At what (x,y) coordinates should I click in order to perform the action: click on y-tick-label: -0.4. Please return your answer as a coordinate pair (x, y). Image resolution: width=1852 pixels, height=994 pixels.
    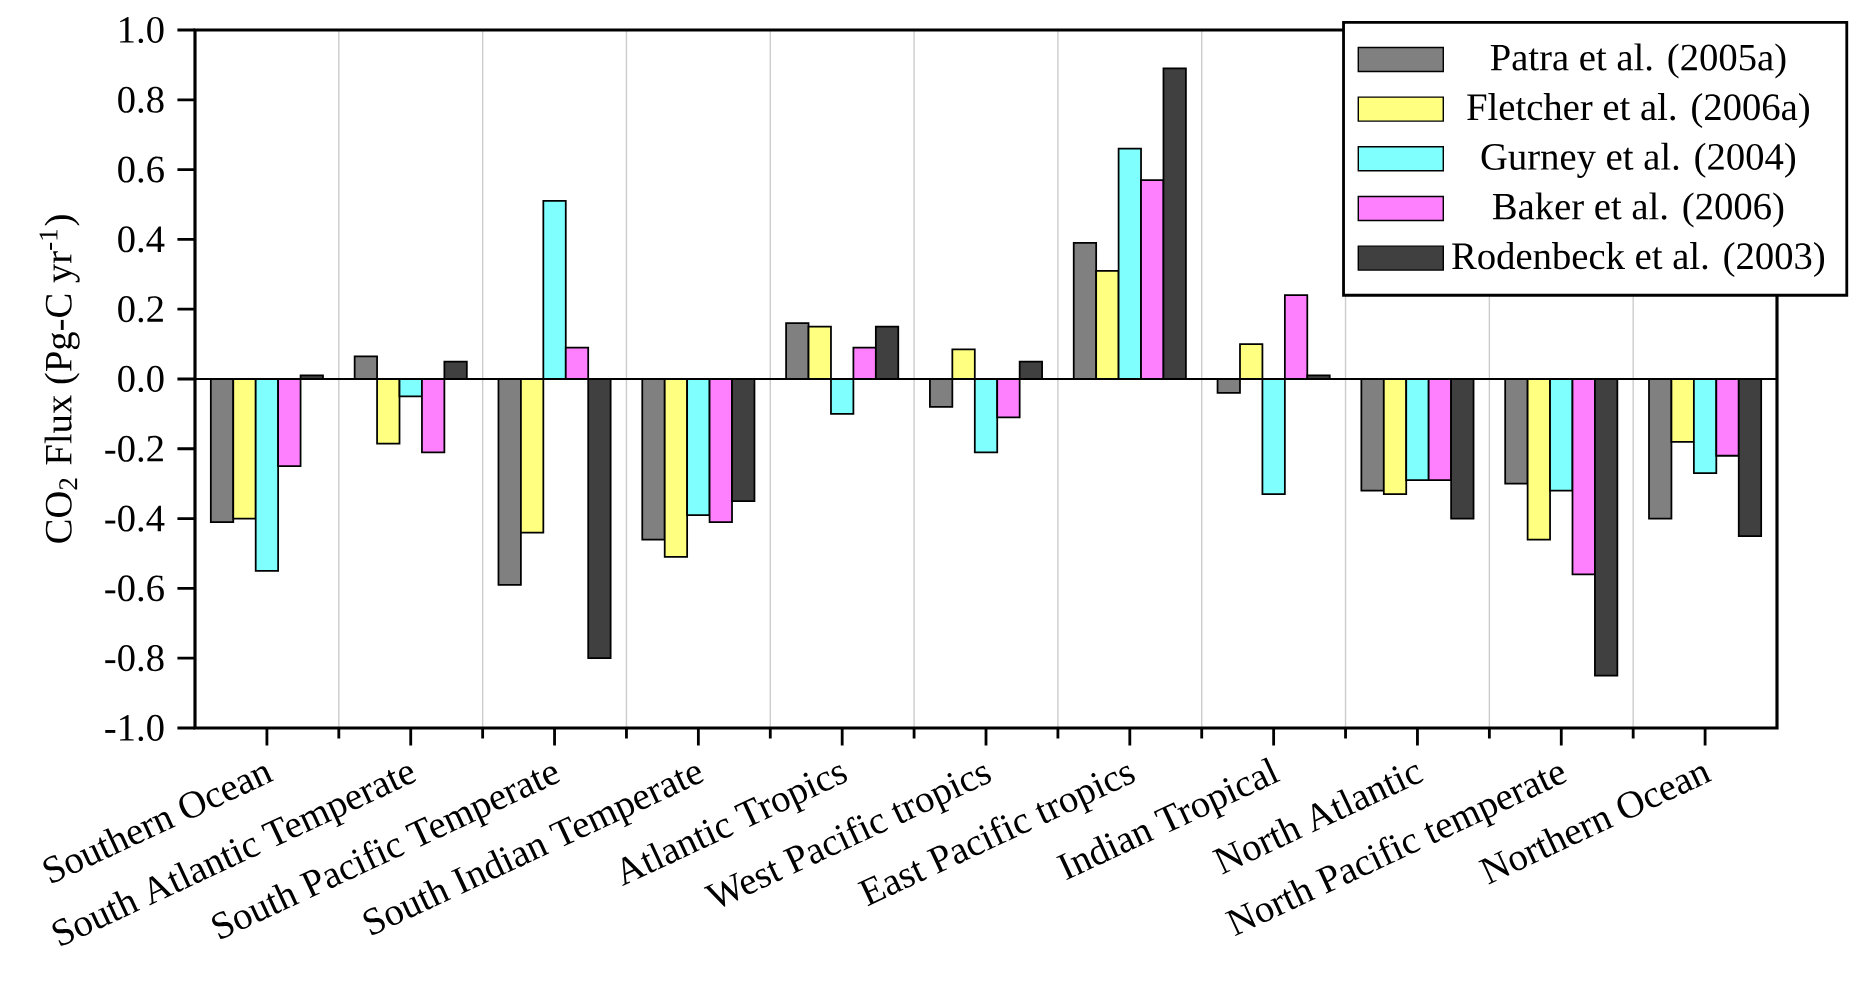
    Looking at the image, I should click on (135, 518).